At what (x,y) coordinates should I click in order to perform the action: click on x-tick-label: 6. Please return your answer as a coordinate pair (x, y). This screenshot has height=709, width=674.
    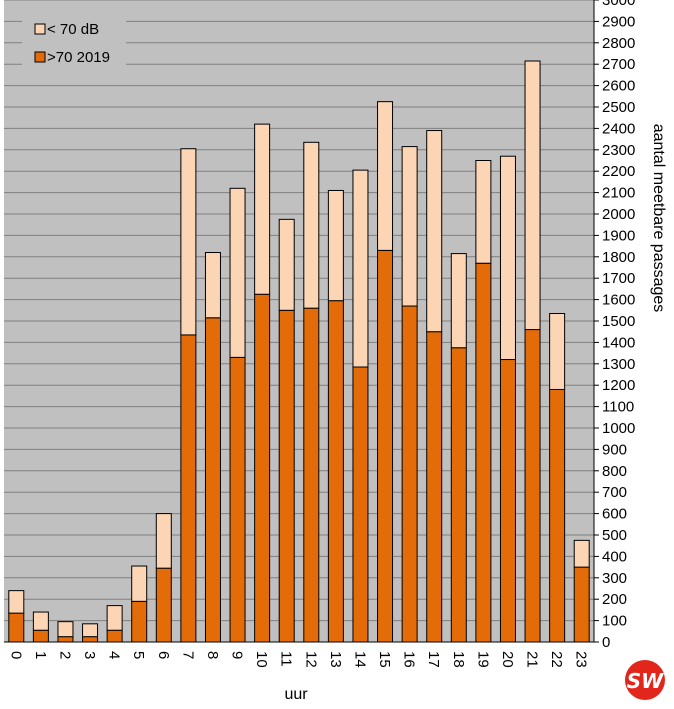
    Looking at the image, I should click on (163, 655).